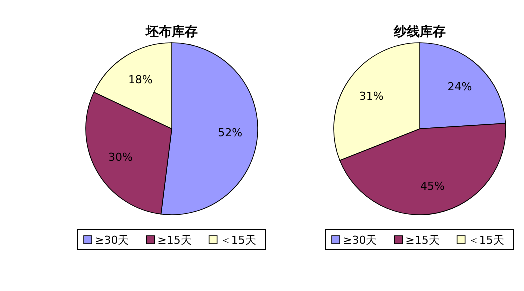 The width and height of the screenshot is (524, 291). What do you see at coordinates (140, 80) in the screenshot?
I see `data-label: 18%` at bounding box center [140, 80].